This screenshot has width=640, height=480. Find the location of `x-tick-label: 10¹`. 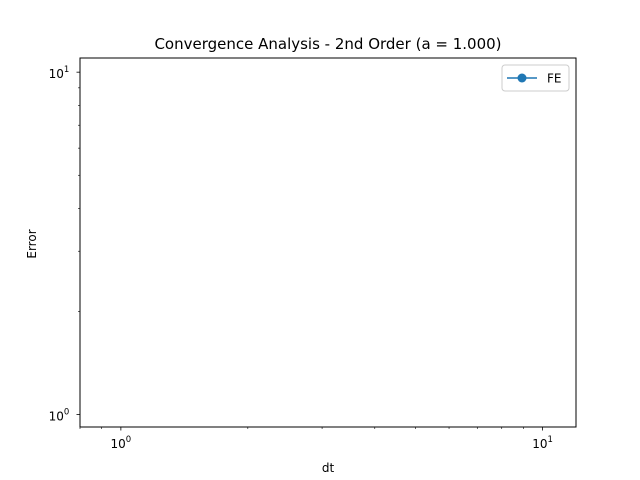

x-tick-label: 10¹ is located at coordinates (542, 443).